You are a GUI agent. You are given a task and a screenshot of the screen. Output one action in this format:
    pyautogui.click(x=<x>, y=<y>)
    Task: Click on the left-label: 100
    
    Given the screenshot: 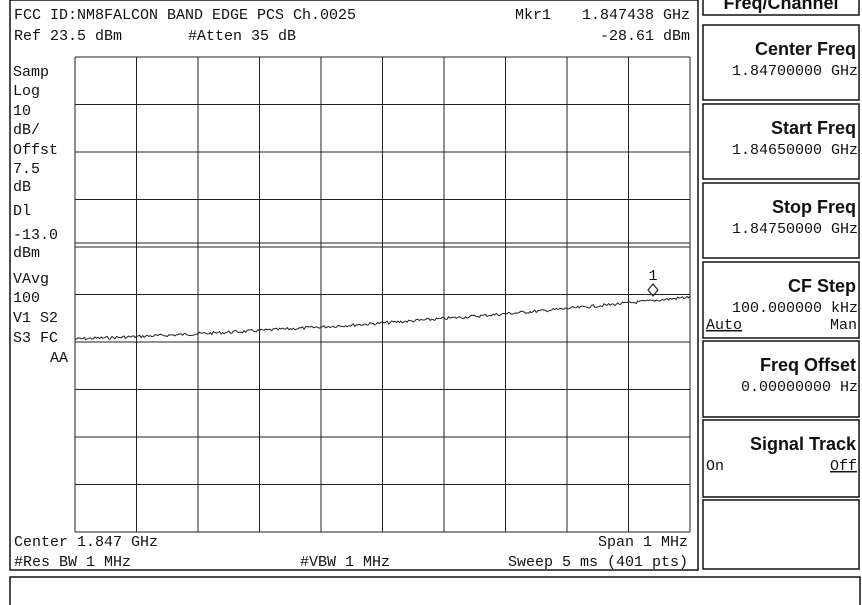 What is the action you would take?
    pyautogui.click(x=26, y=298)
    